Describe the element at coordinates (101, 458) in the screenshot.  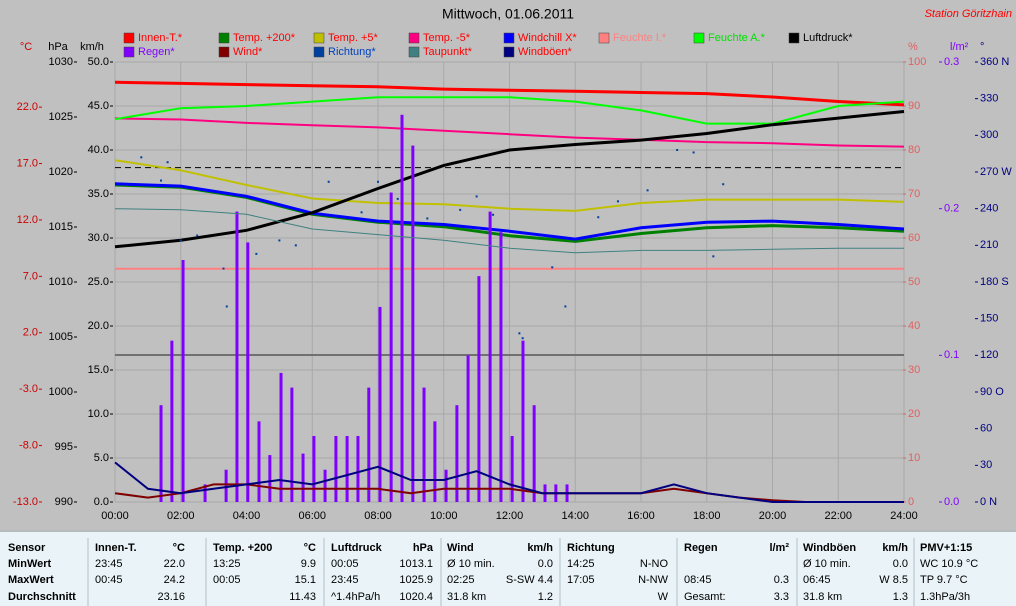
I see `y-tick-label: 5.0` at that location.